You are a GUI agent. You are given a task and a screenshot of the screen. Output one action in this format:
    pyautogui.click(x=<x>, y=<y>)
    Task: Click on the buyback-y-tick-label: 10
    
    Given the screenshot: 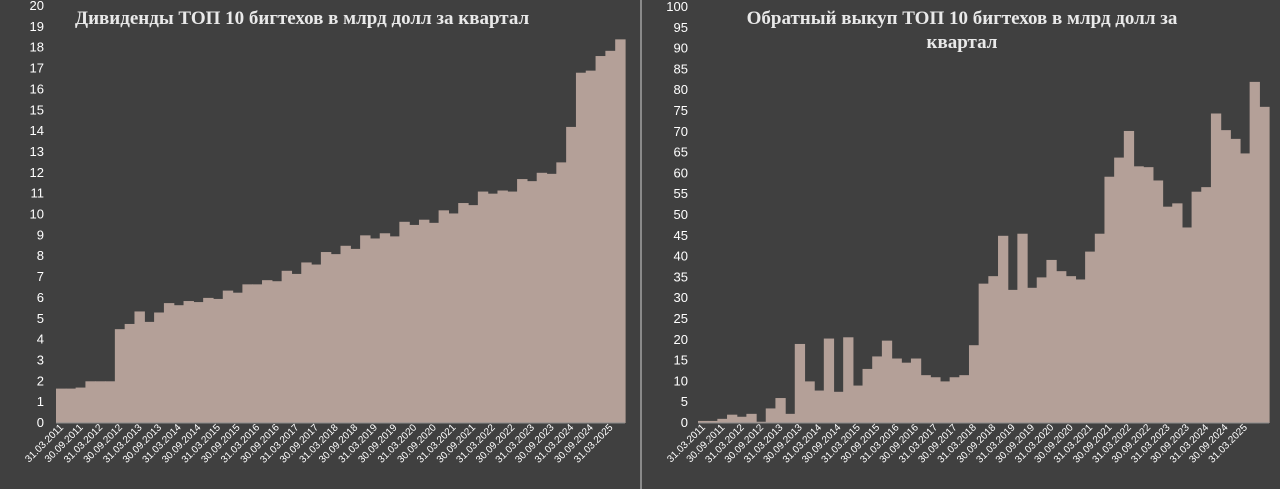 What is the action you would take?
    pyautogui.click(x=681, y=380)
    